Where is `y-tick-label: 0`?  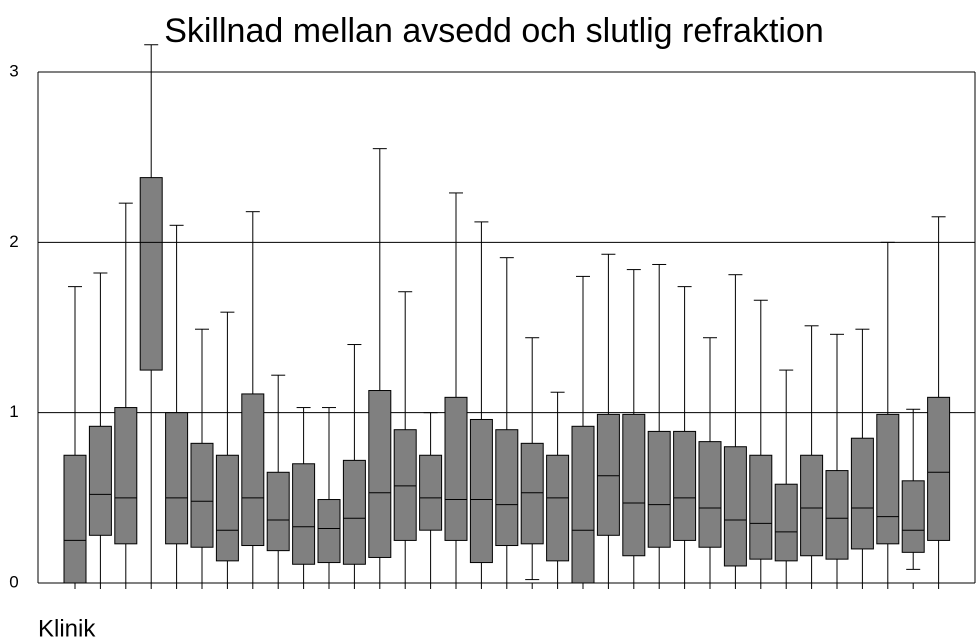
y-tick-label: 0 is located at coordinates (13, 581).